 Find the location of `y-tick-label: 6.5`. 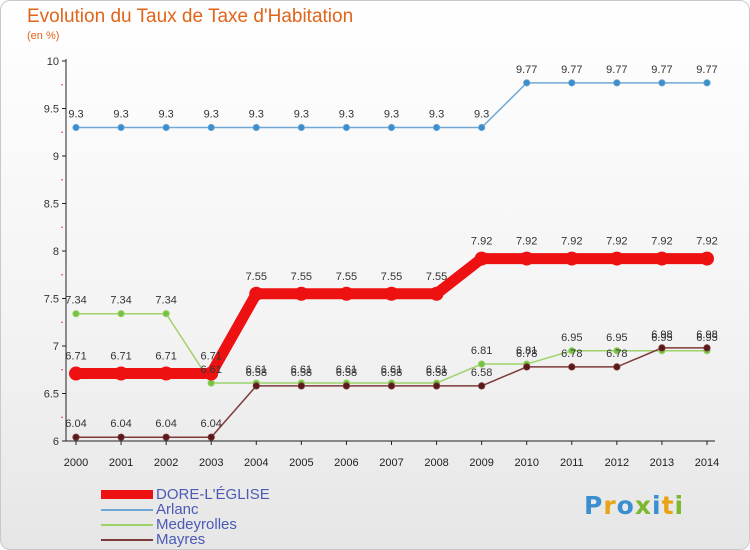

y-tick-label: 6.5 is located at coordinates (51, 395).